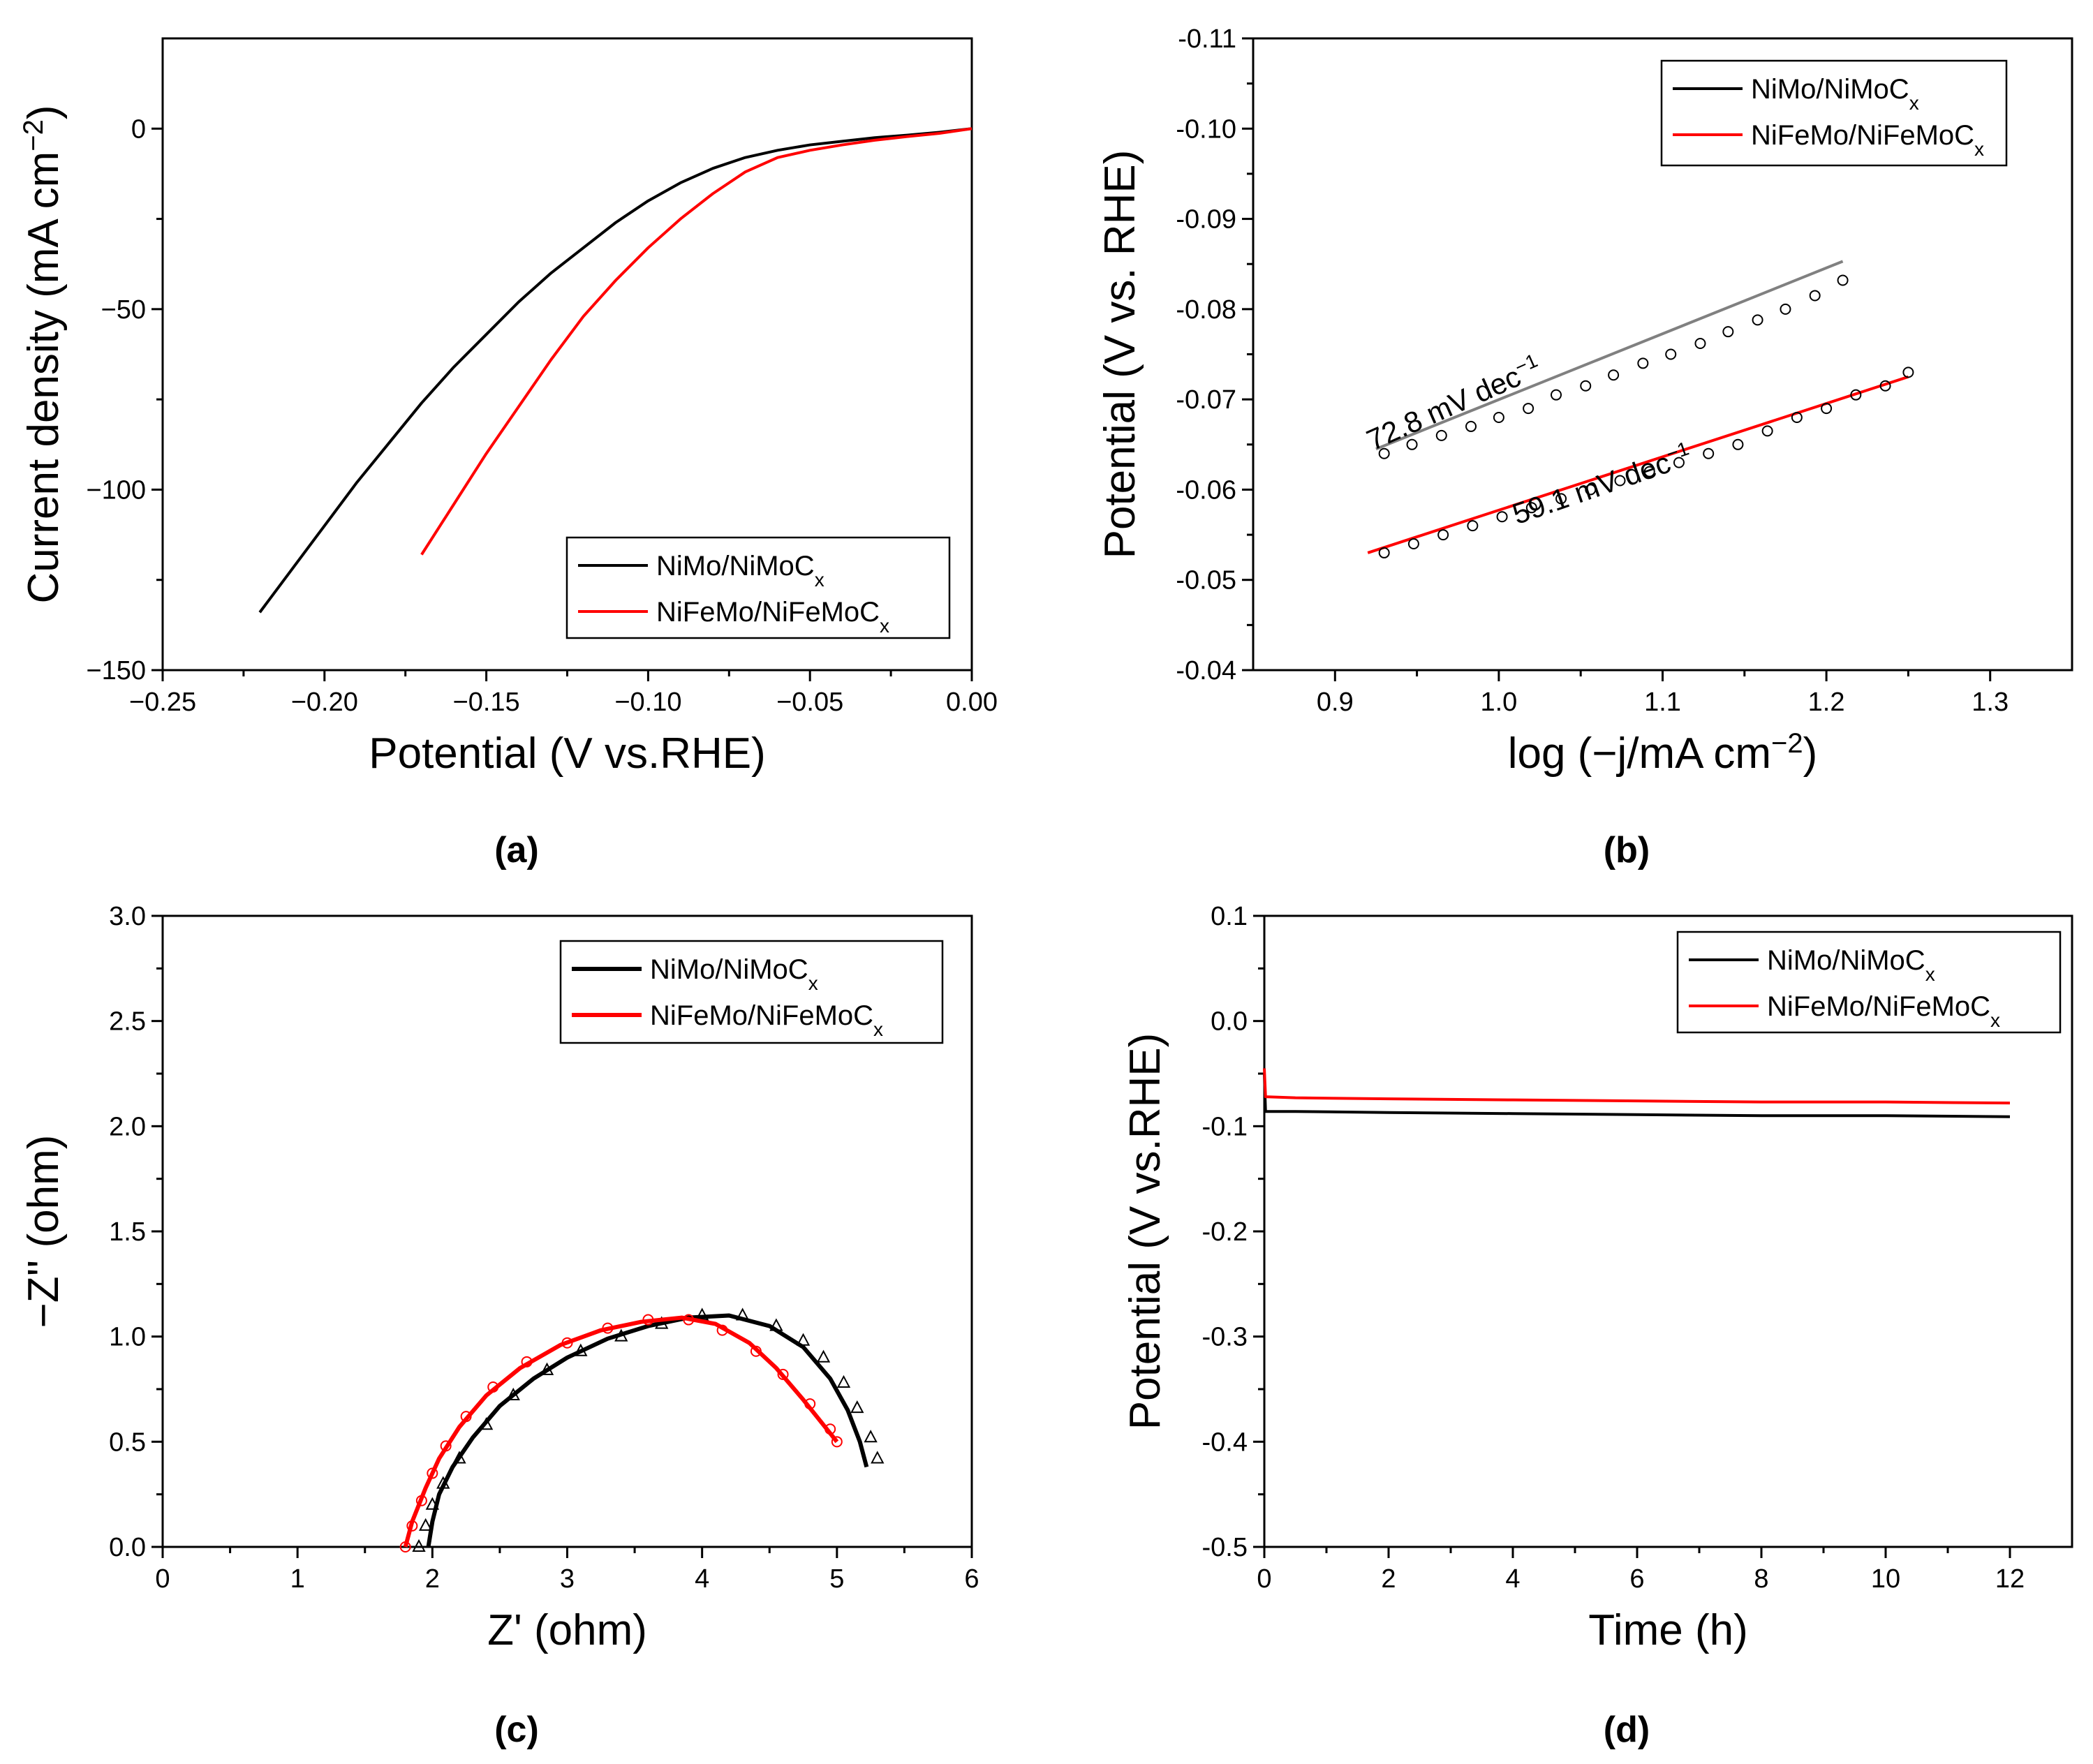 The height and width of the screenshot is (1764, 2093). What do you see at coordinates (128, 1337) in the screenshot?
I see `y-tick-label: 1.0` at bounding box center [128, 1337].